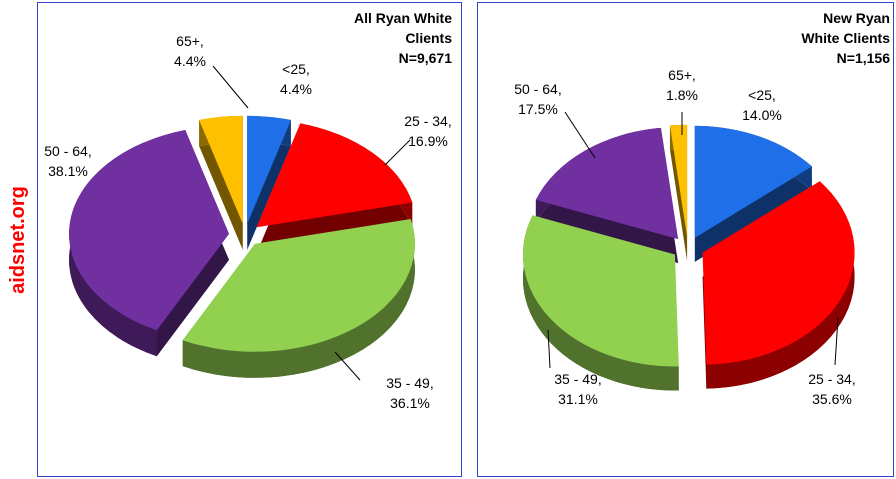 This screenshot has height=479, width=896. I want to click on data-label: 25 - 34, 35.6%, so click(831, 389).